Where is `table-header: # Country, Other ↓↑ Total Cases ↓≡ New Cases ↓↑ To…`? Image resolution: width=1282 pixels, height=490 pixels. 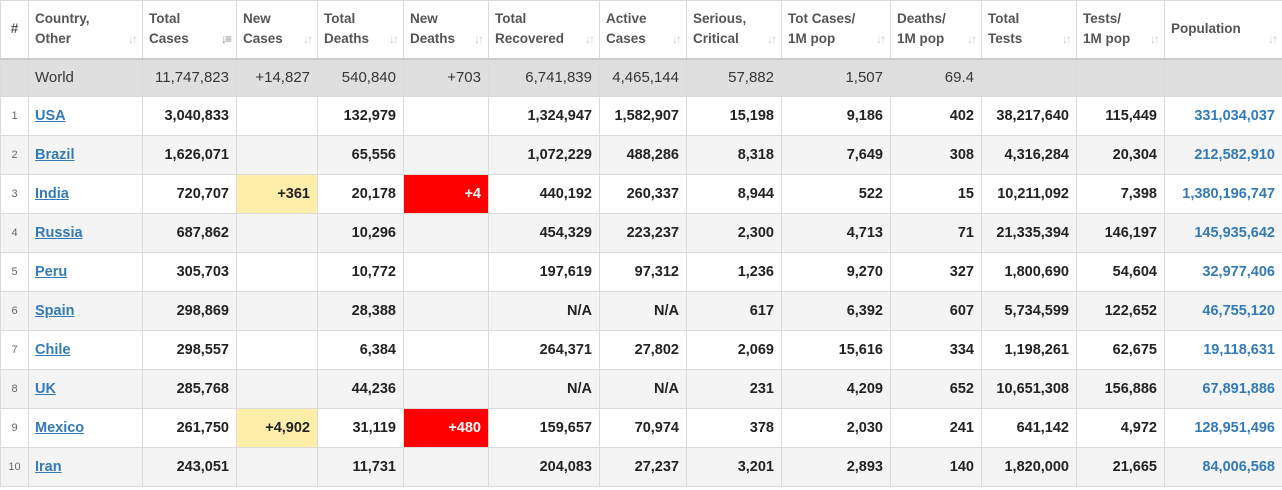 table-header: # Country, Other ↓↑ Total Cases ↓≡ New Cases ↓↑ To… is located at coordinates (641, 30).